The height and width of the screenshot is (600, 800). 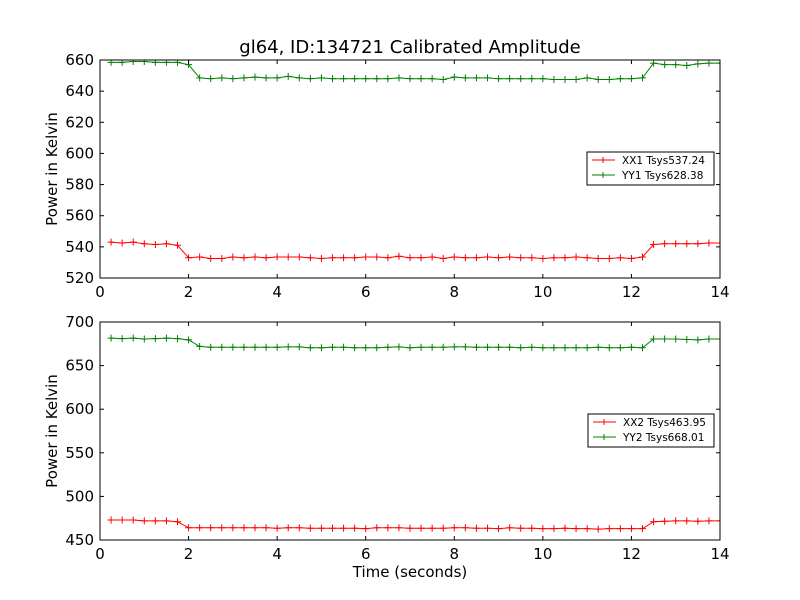 What do you see at coordinates (651, 430) in the screenshot?
I see `legend: XX2 Tsys463.95 YY2 Tsys668.01` at bounding box center [651, 430].